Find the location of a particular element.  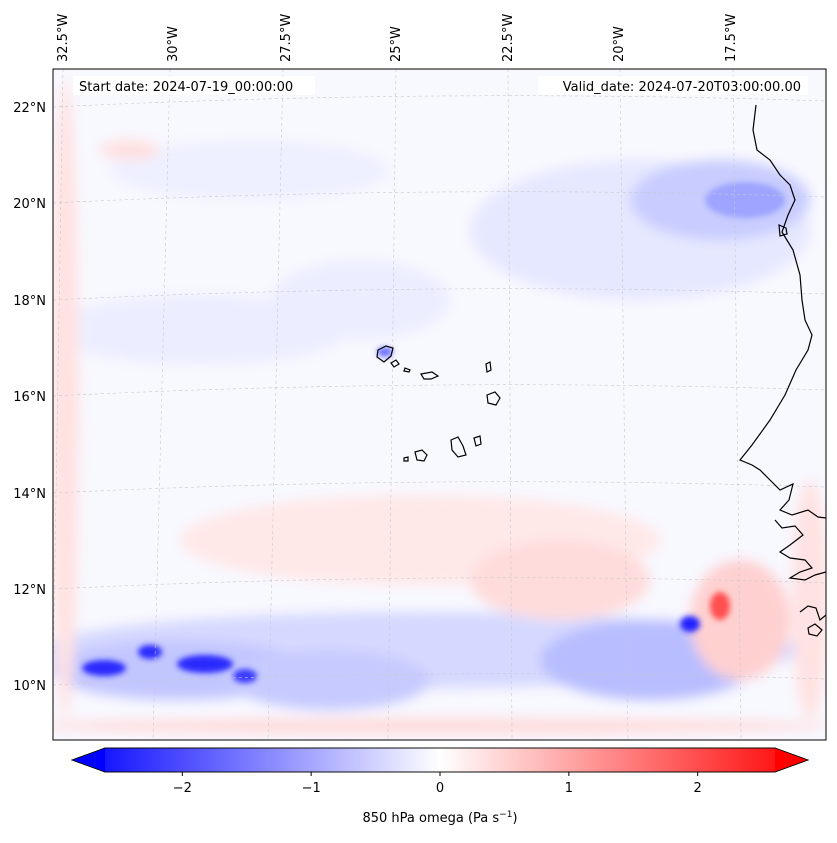

colorbar-tick-label: 2 is located at coordinates (698, 788).